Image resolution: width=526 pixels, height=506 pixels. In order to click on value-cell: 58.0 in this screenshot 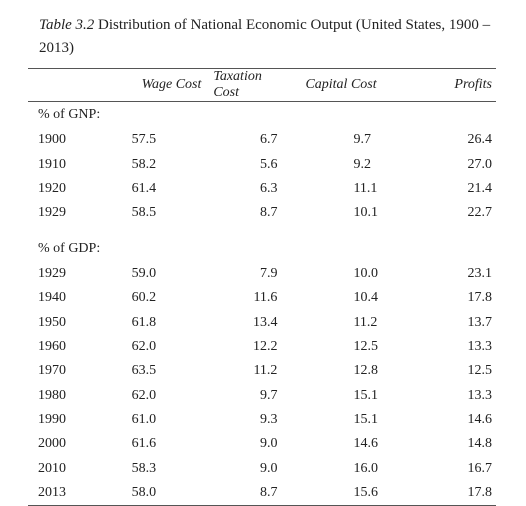, I will do `click(144, 493)`.